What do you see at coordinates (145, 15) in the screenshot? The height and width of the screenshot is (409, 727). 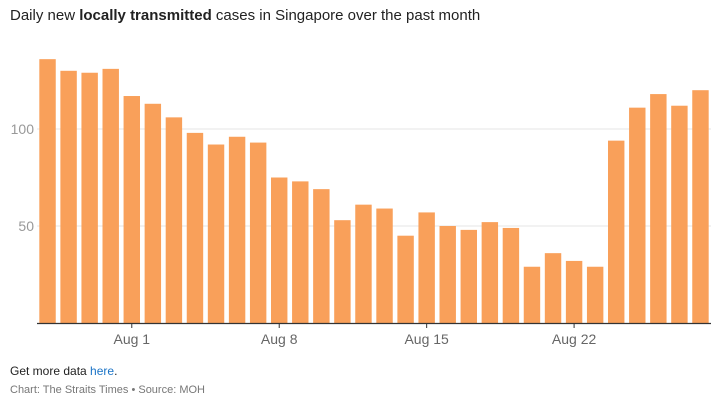 I see `title-emphasis: locally transmitted` at bounding box center [145, 15].